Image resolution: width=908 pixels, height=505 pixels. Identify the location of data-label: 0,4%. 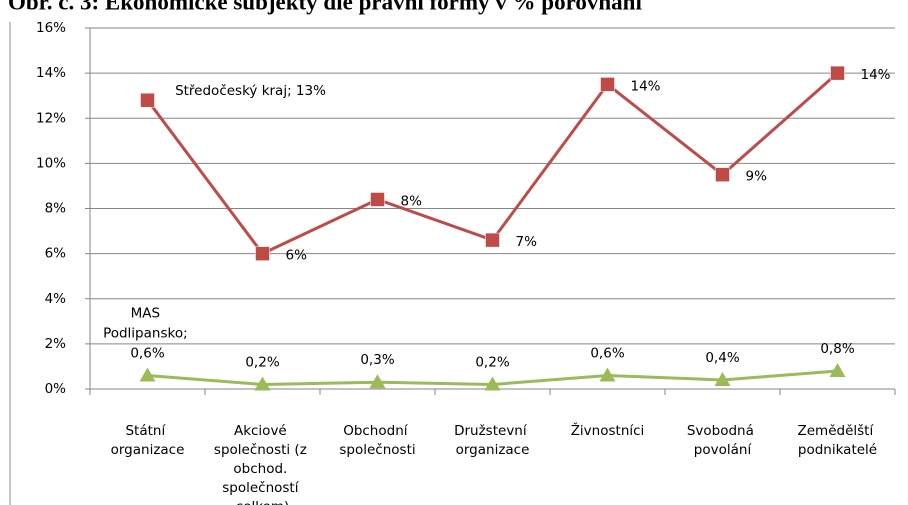
(722, 358).